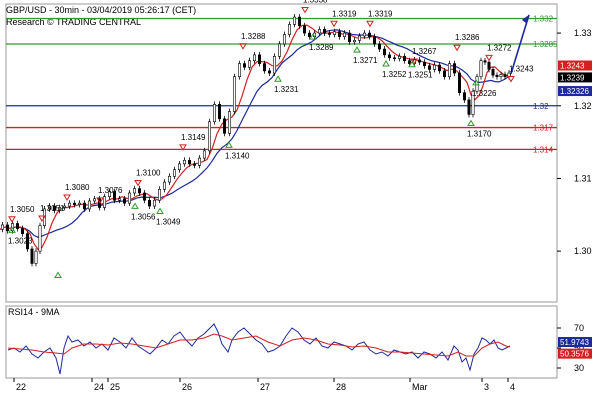 The height and width of the screenshot is (400, 595). I want to click on peak-label: 1.3076, so click(110, 190).